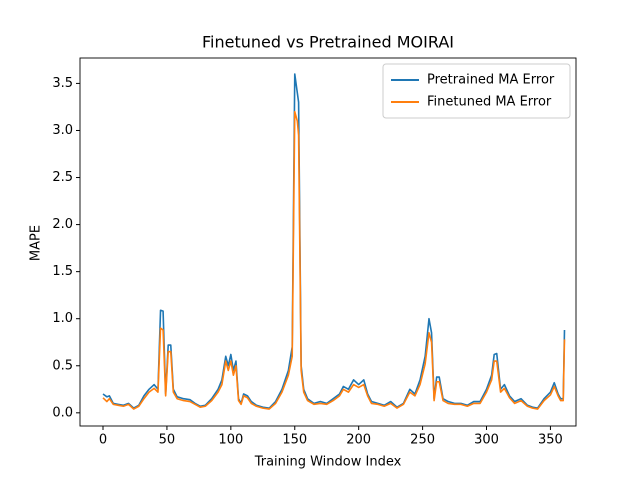  What do you see at coordinates (62, 365) in the screenshot?
I see `y-tick-label: 0.5` at bounding box center [62, 365].